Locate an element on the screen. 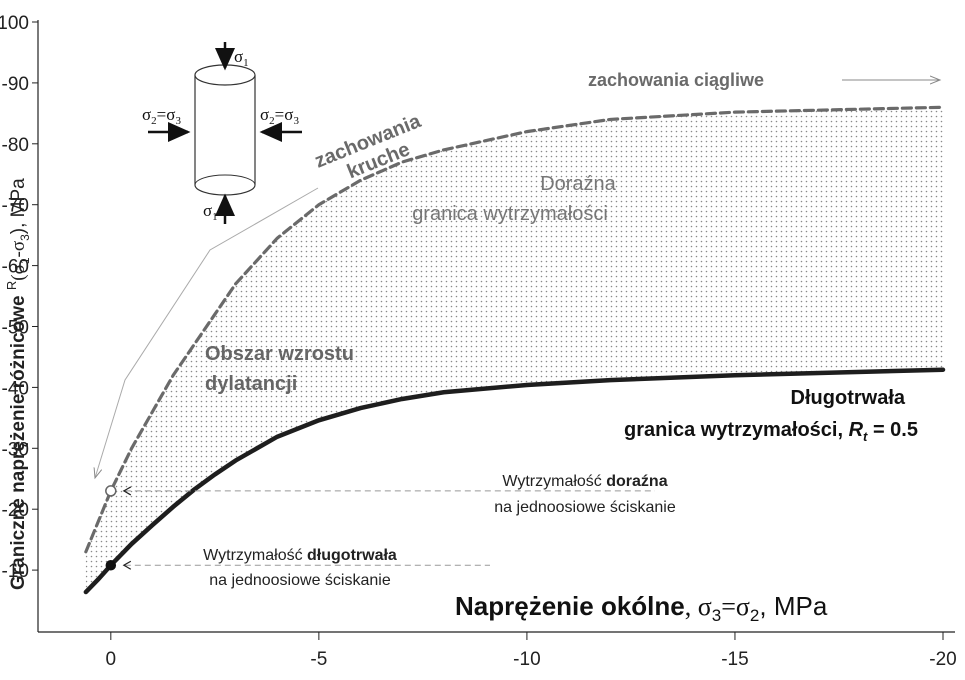 The image size is (965, 680). x-axis-title-part: =σ is located at coordinates (735, 606).